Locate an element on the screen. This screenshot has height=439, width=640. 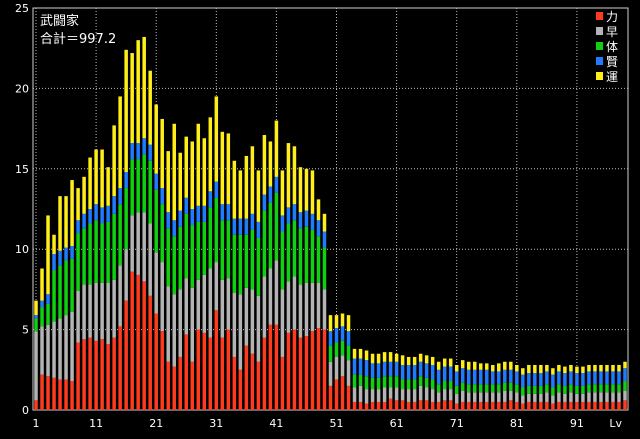
y-tick-label: 20 is located at coordinates (22, 88).